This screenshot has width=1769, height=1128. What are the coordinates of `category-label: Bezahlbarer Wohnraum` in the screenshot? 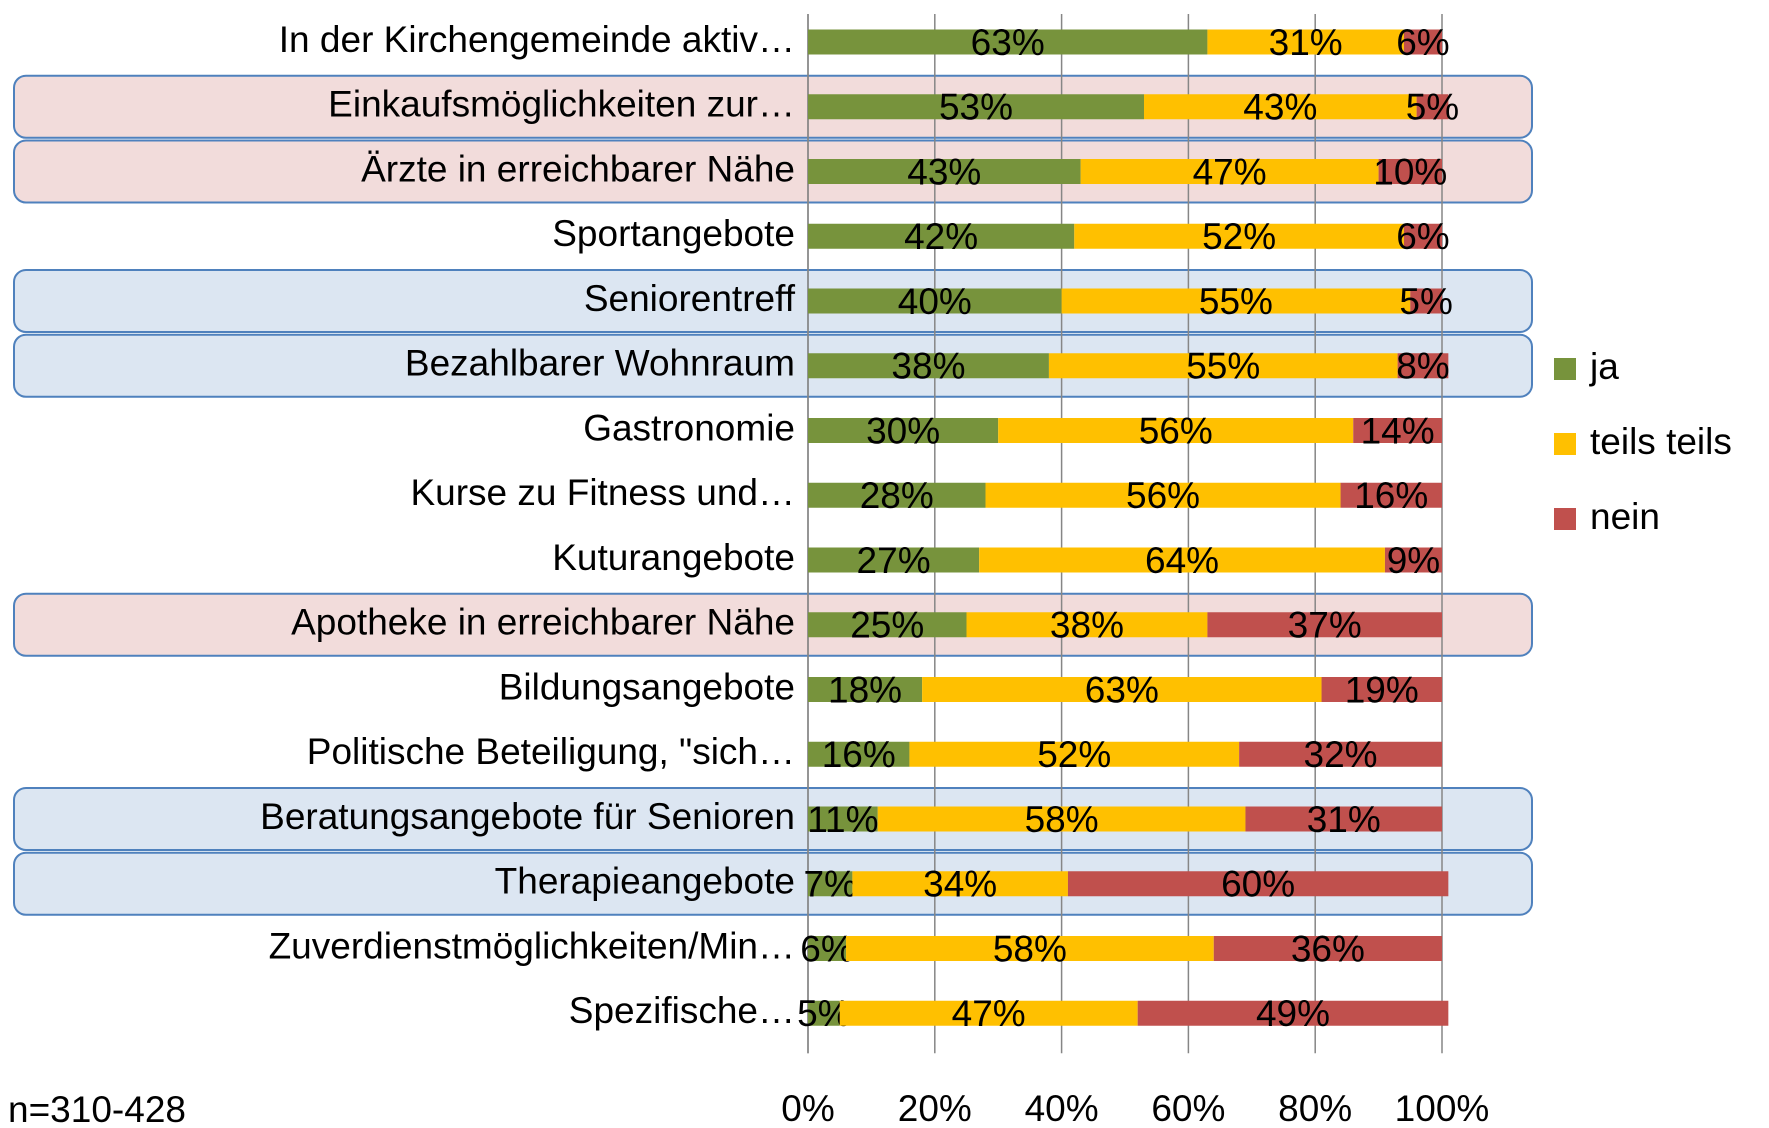 It's located at (600, 363).